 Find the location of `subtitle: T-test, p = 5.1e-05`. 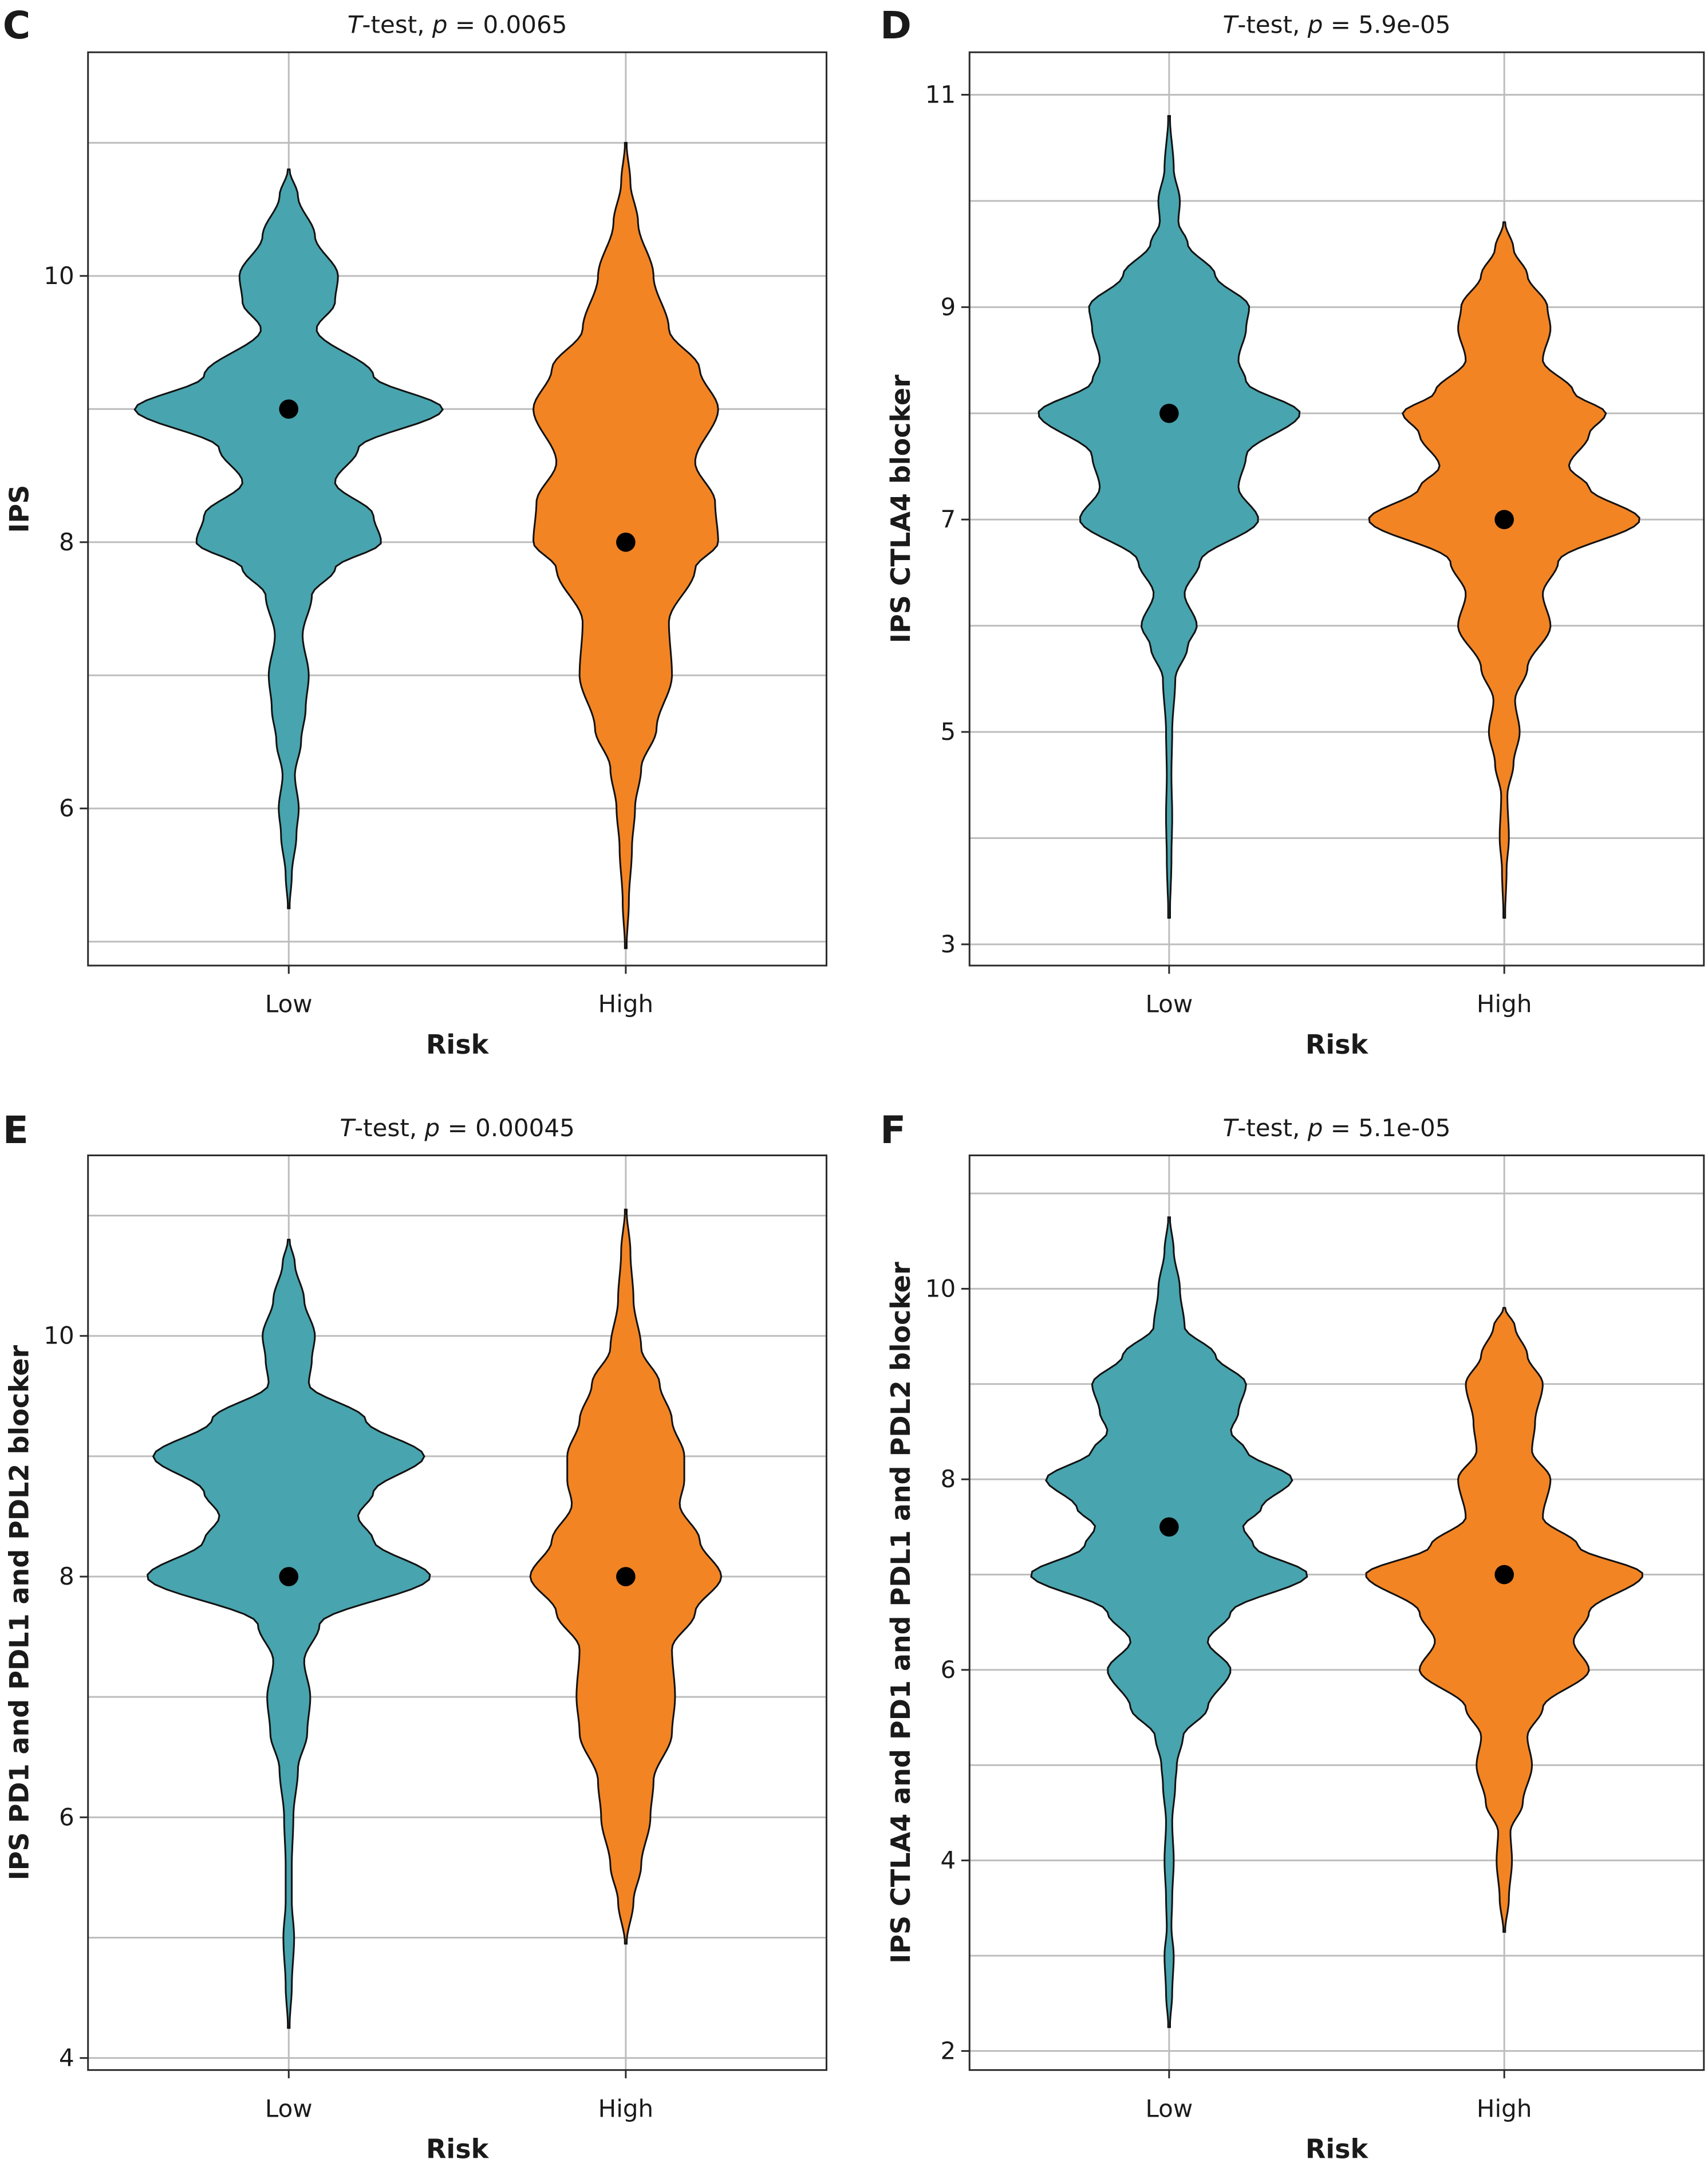

subtitle: T-test, p = 5.1e-05 is located at coordinates (1337, 1128).